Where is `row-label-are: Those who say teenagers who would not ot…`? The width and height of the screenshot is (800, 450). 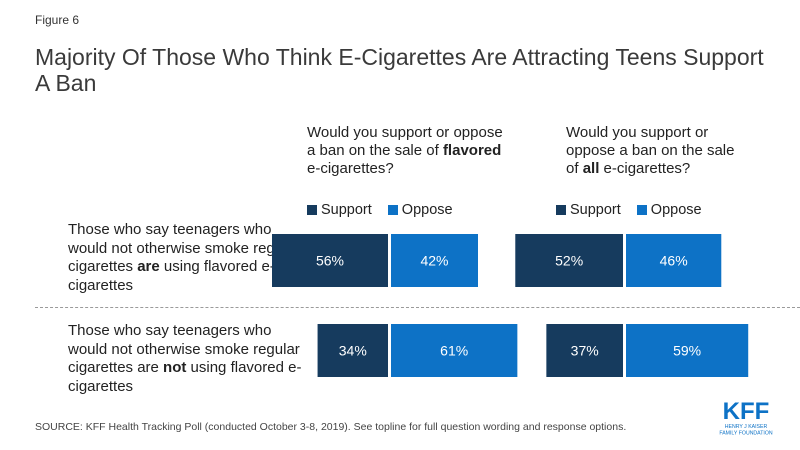 row-label-are: Those who say teenagers who would not ot… is located at coordinates (188, 258).